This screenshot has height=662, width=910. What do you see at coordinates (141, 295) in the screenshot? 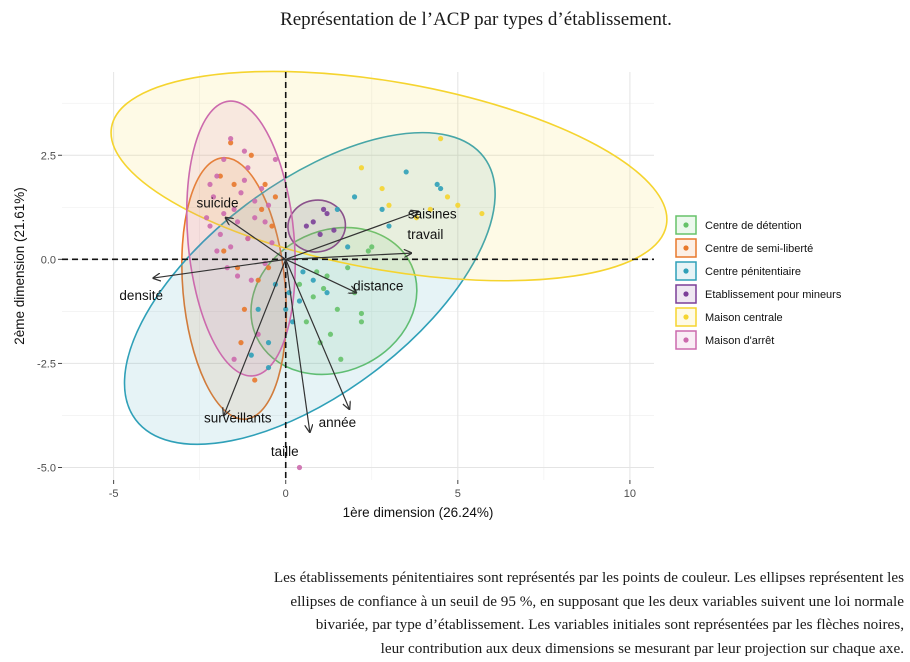
I see `arrow-label-densité: densité` at bounding box center [141, 295].